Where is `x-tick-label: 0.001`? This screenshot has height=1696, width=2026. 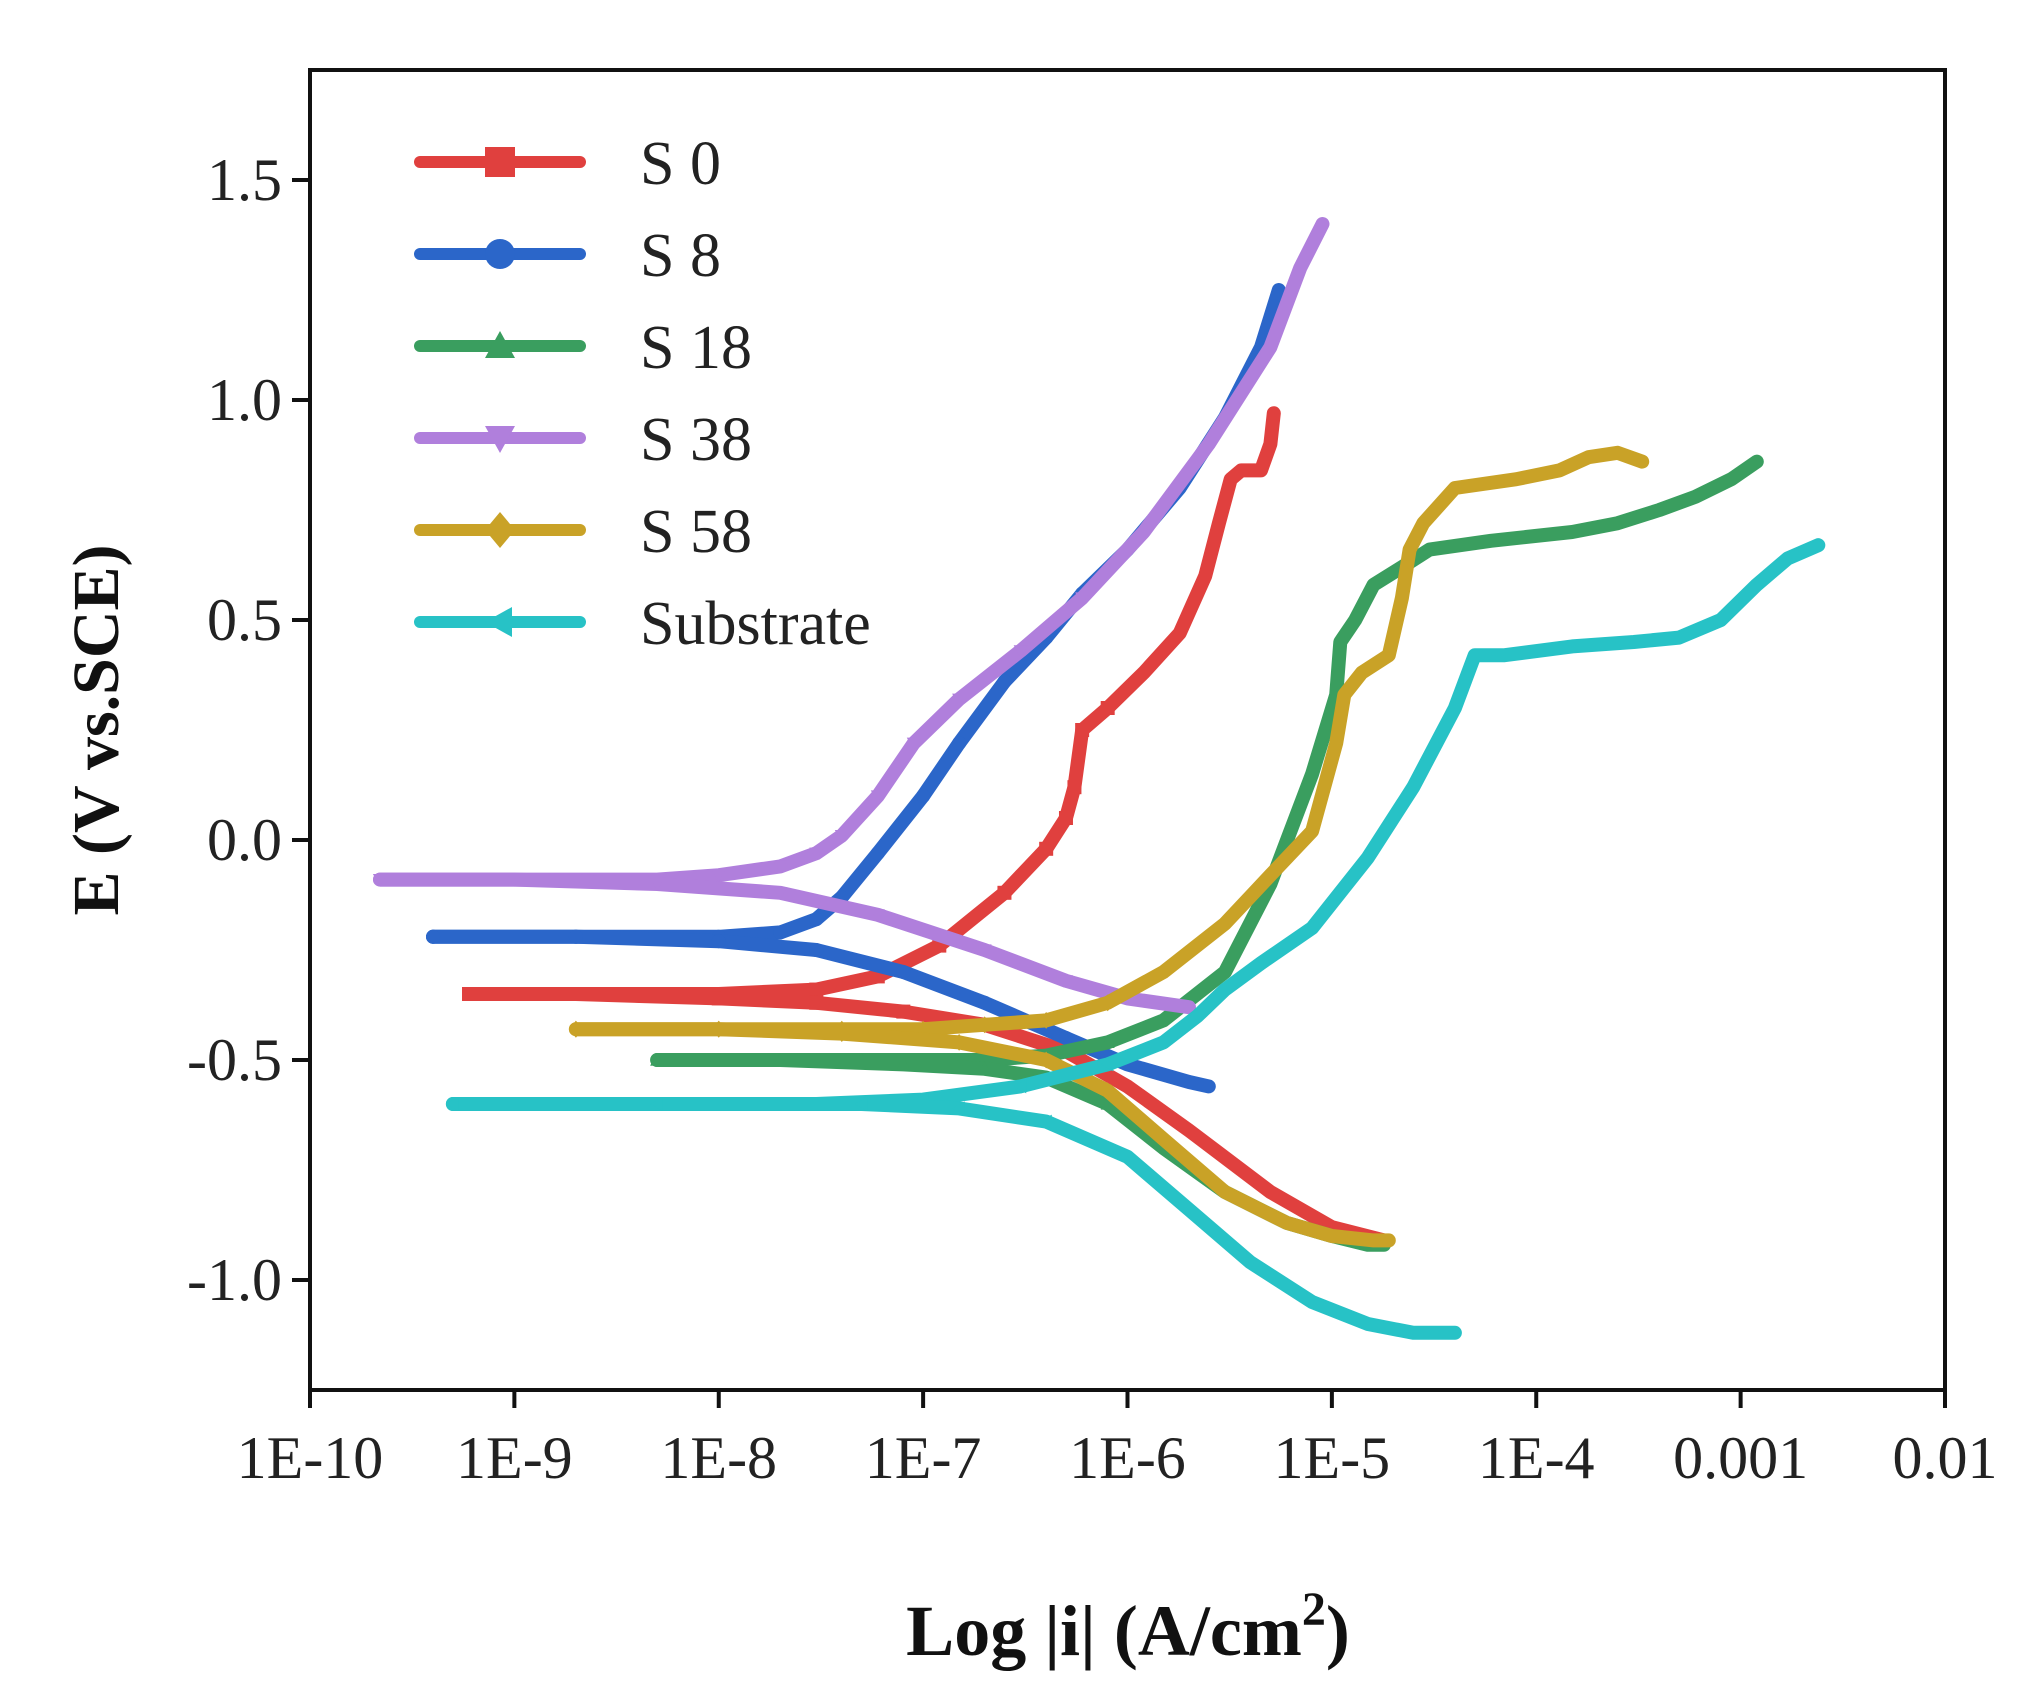
x-tick-label: 0.001 is located at coordinates (1740, 1458).